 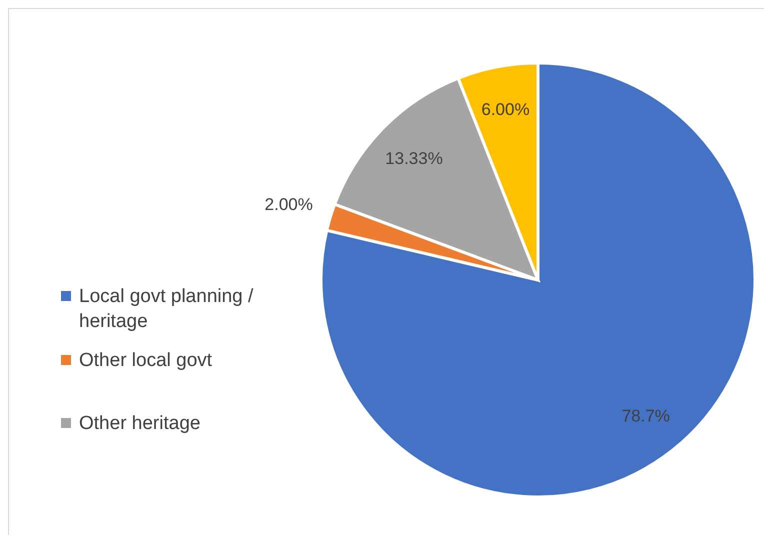 I want to click on legend-label: Other local govt, so click(x=145, y=361).